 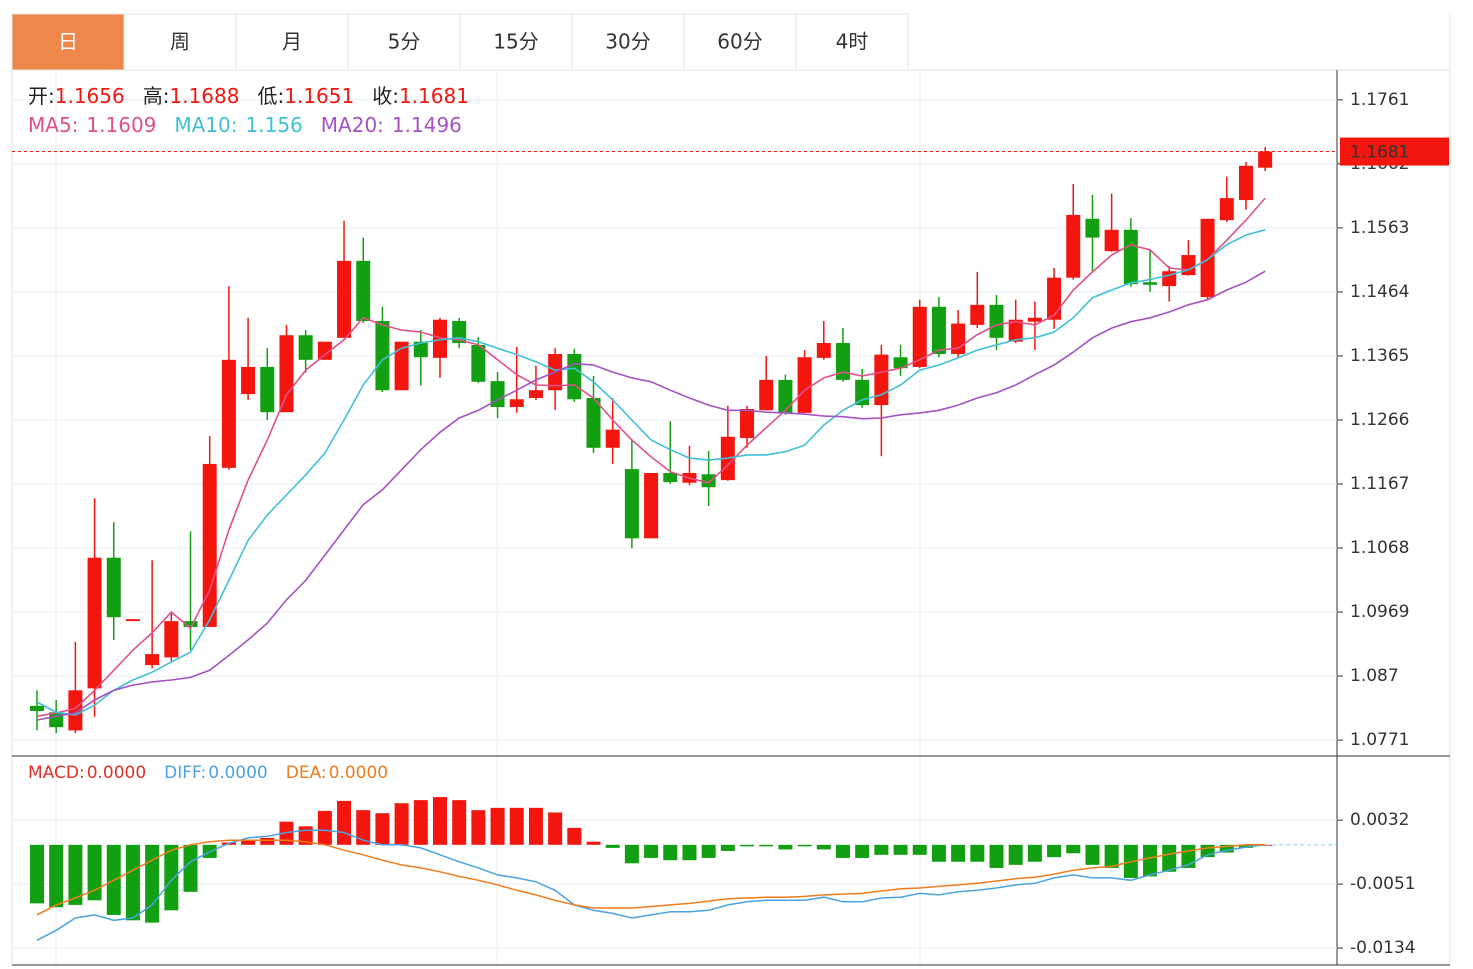 I want to click on y-tick-label: 1.1761, so click(x=1379, y=100).